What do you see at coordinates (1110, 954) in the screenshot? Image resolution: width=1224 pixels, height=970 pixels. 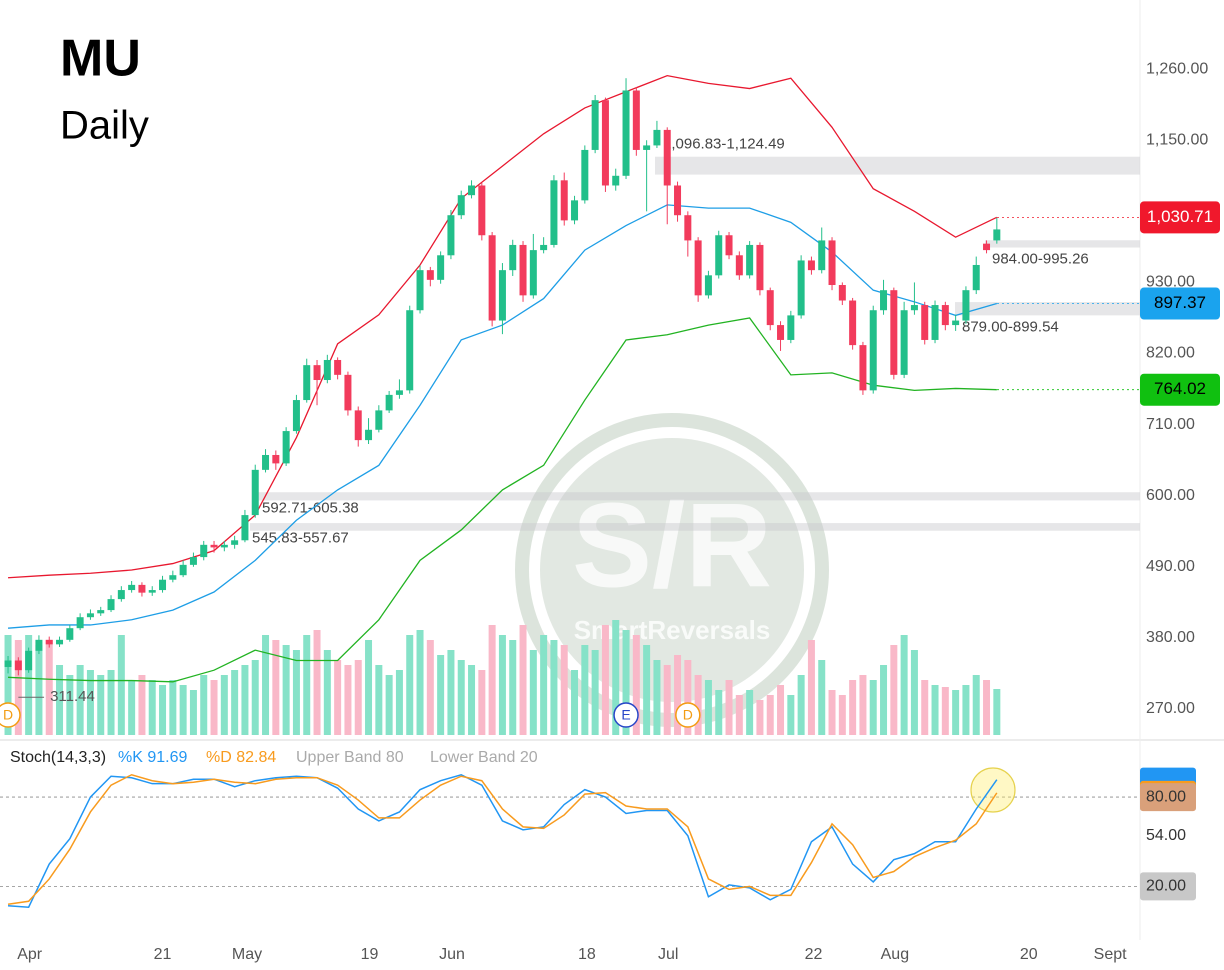 I see `x-tick-label: Sept` at bounding box center [1110, 954].